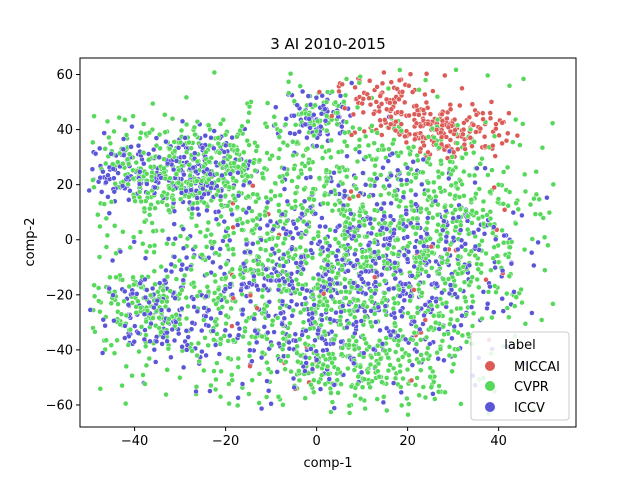 The width and height of the screenshot is (640, 480). I want to click on y-tick-label: −60, so click(59, 405).